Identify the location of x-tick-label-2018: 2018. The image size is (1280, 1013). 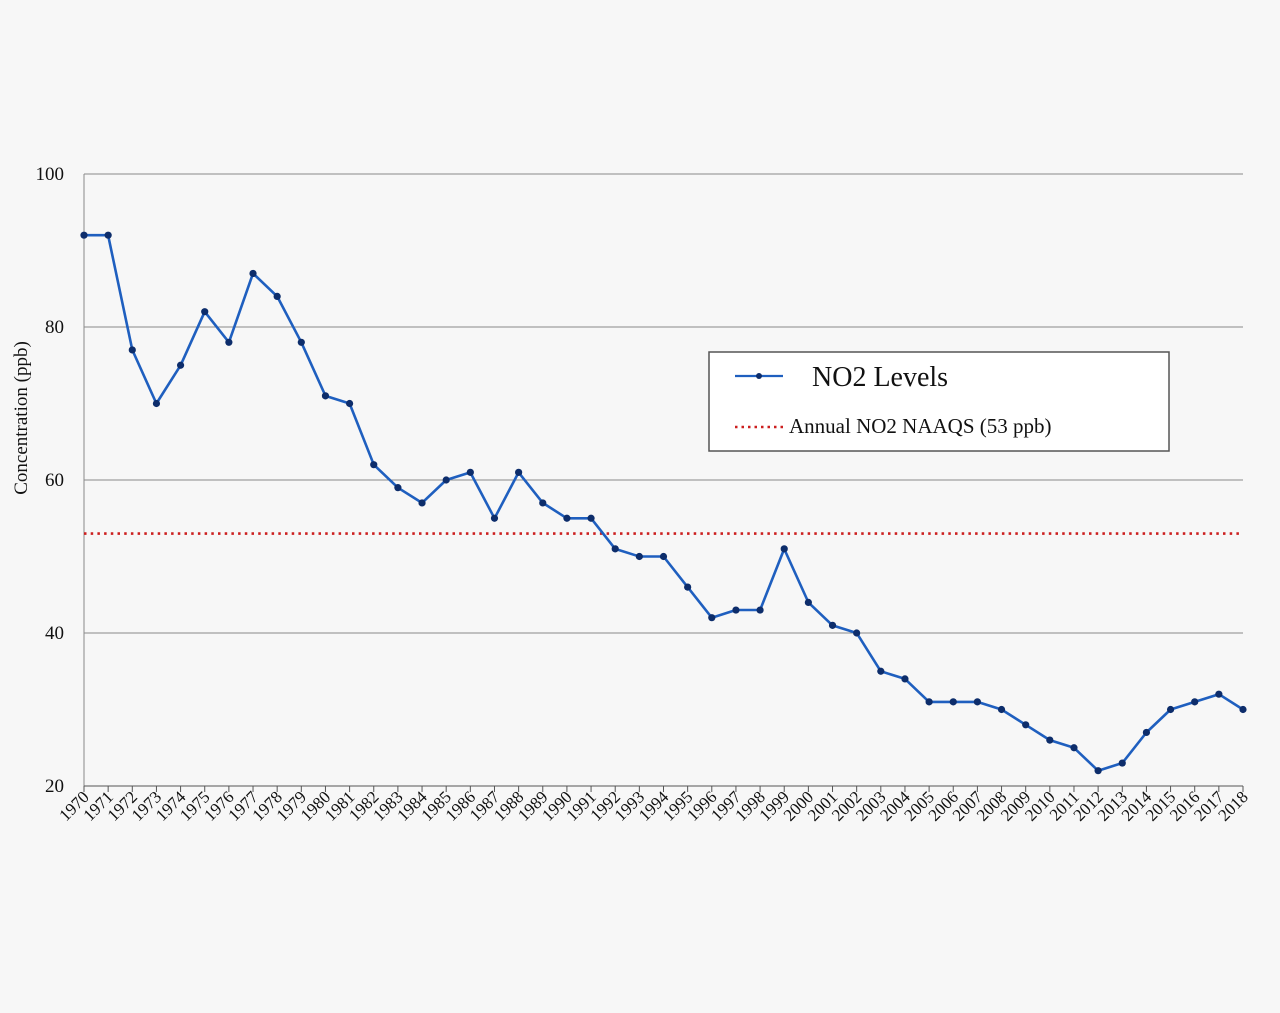
(1232, 805).